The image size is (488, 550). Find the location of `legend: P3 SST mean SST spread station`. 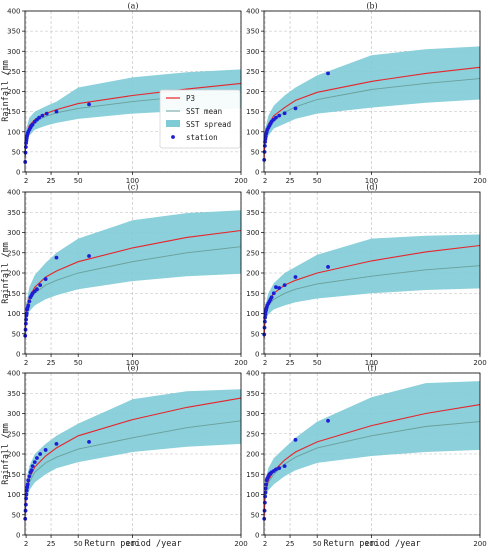

legend: P3 SST mean SST spread station is located at coordinates (200, 119).